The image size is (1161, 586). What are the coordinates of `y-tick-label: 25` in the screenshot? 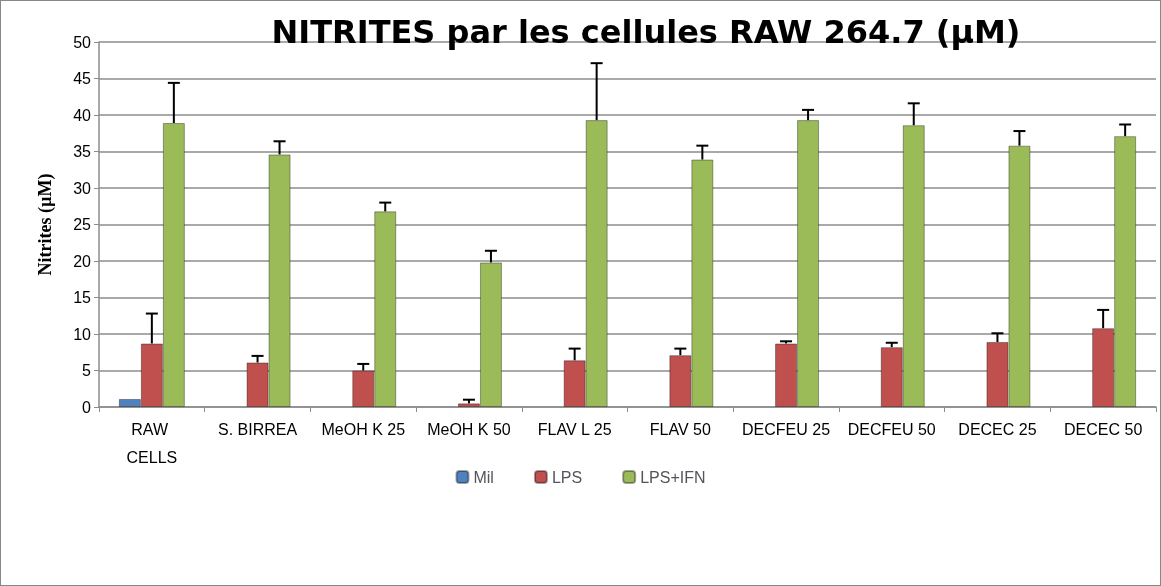 It's located at (82, 224).